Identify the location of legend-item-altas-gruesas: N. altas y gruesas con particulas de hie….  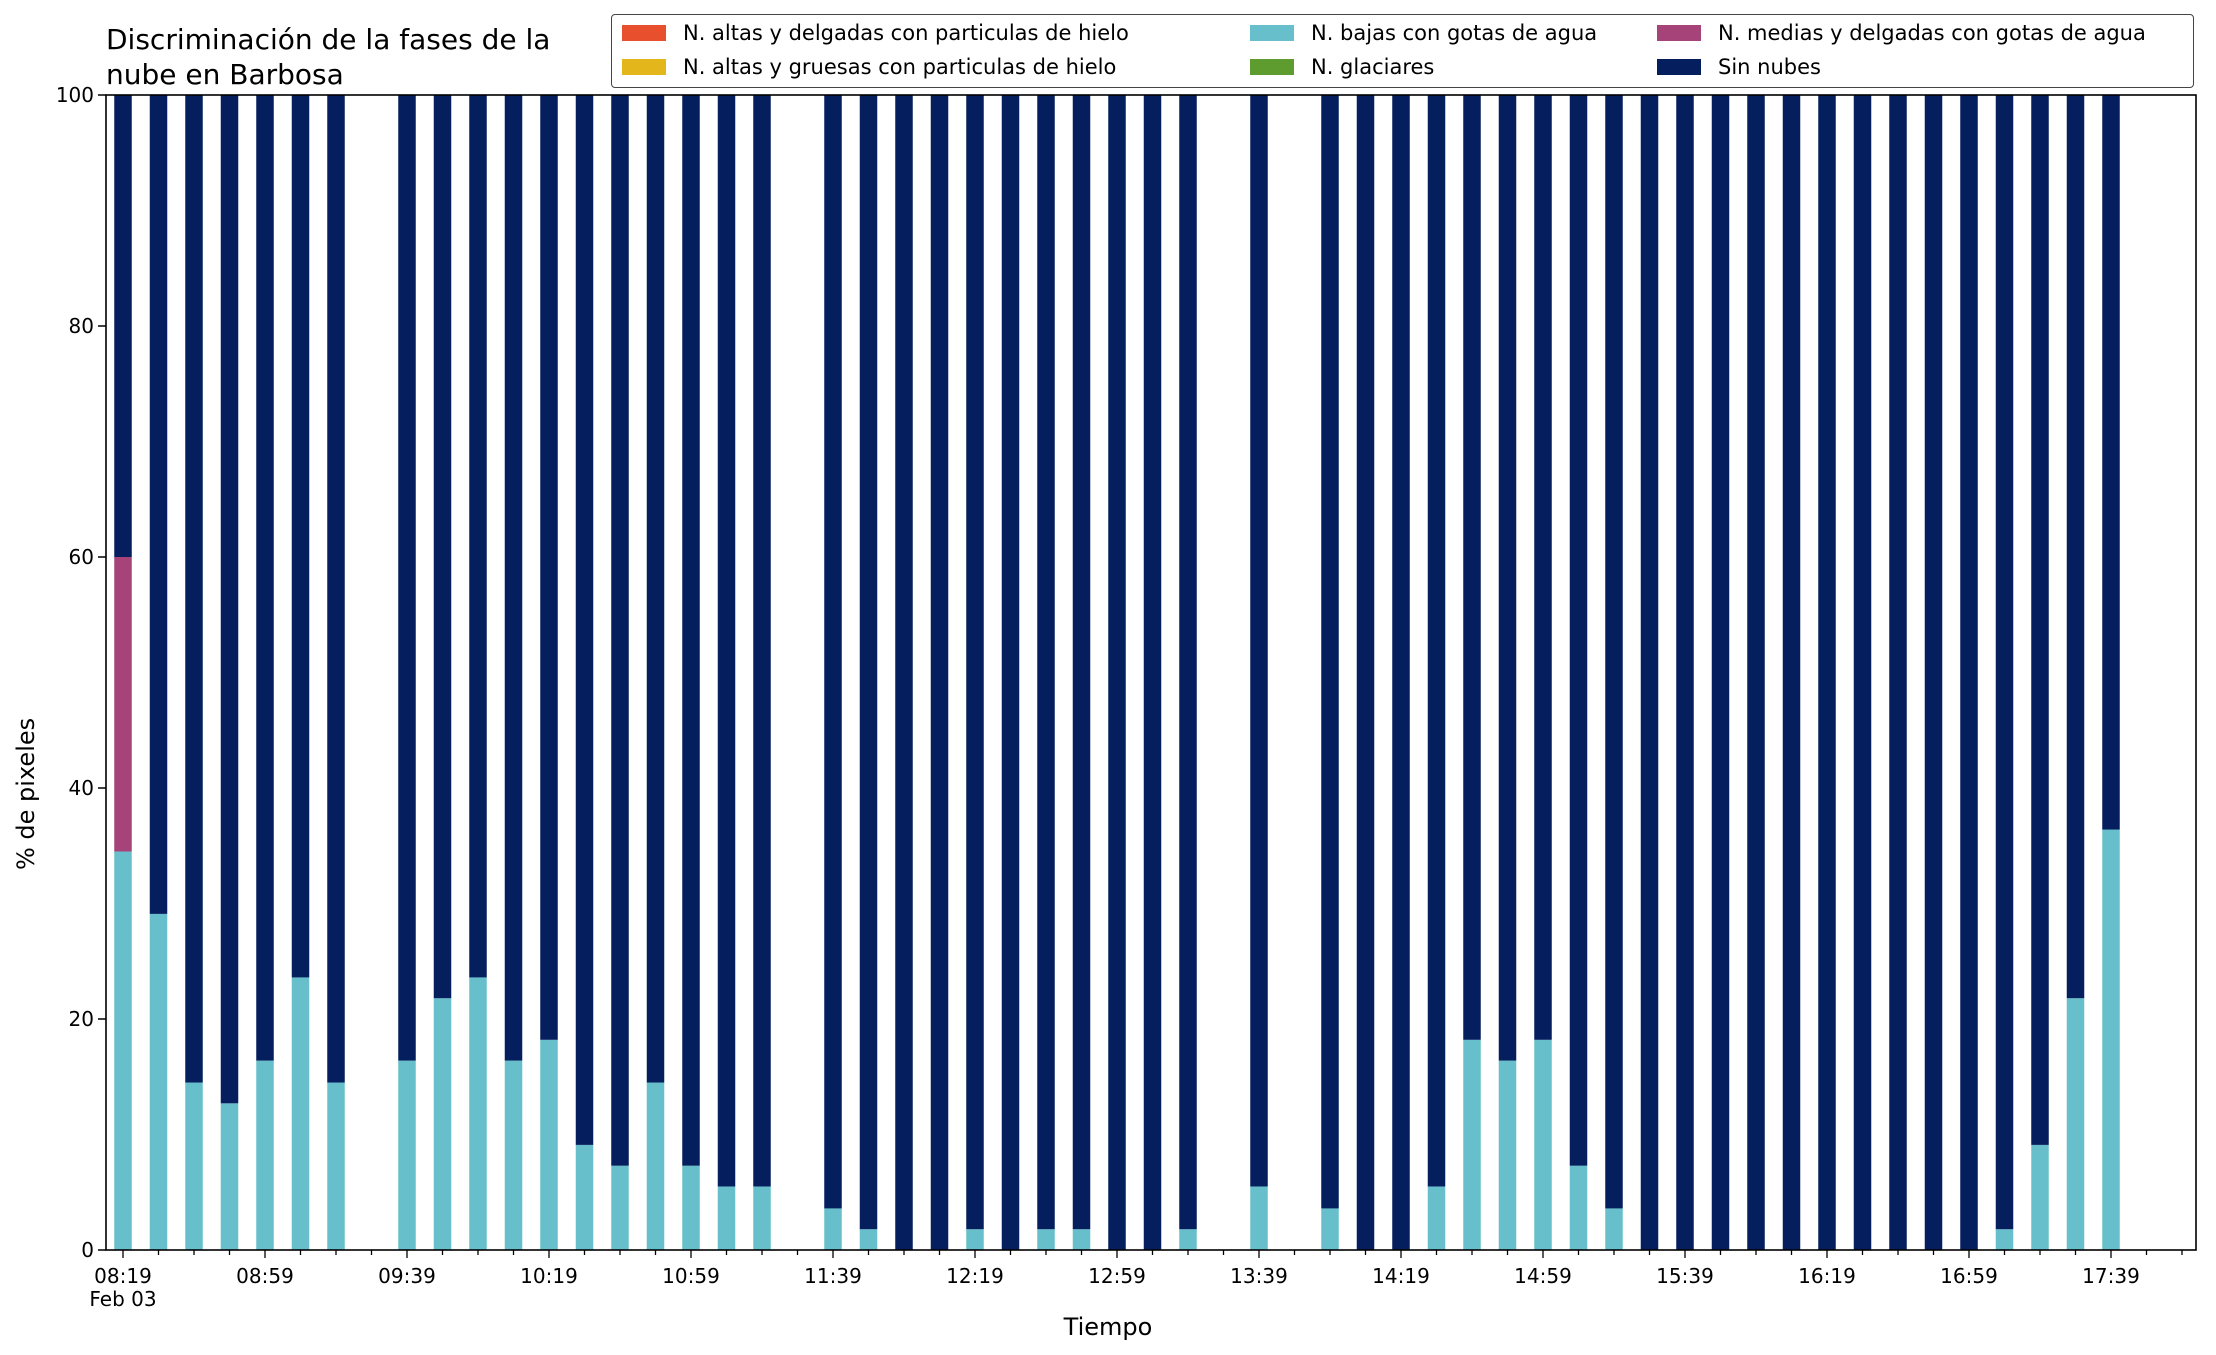
(869, 67).